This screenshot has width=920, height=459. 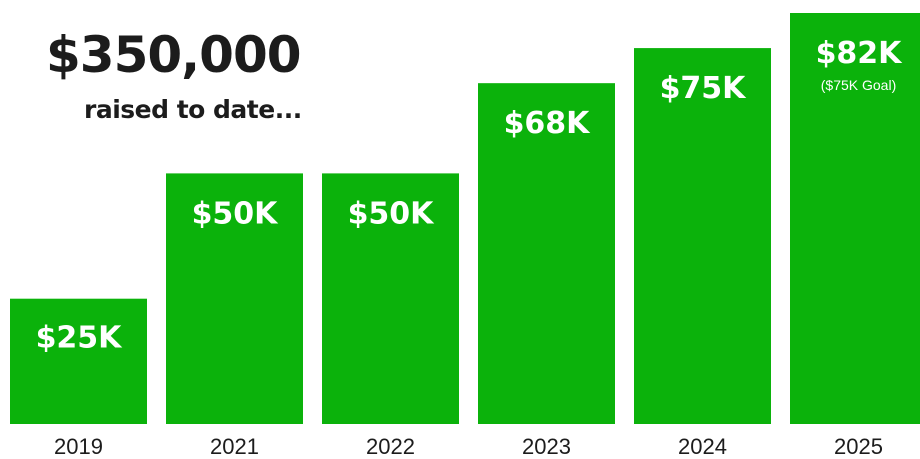 I want to click on bar-2019, so click(x=78, y=361).